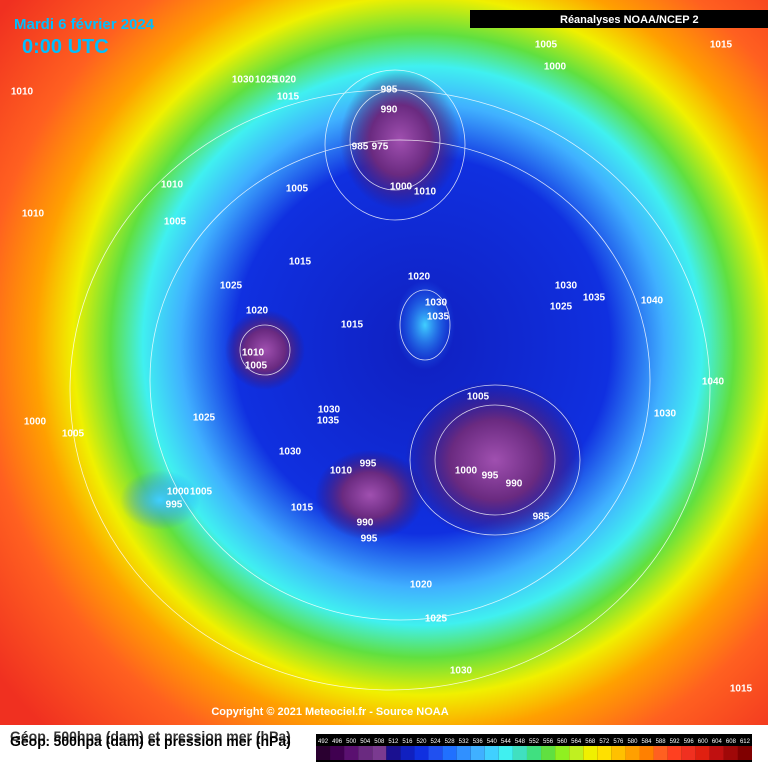 This screenshot has width=768, height=768. What do you see at coordinates (65, 47) in the screenshot?
I see `time: 0:00 UTC` at bounding box center [65, 47].